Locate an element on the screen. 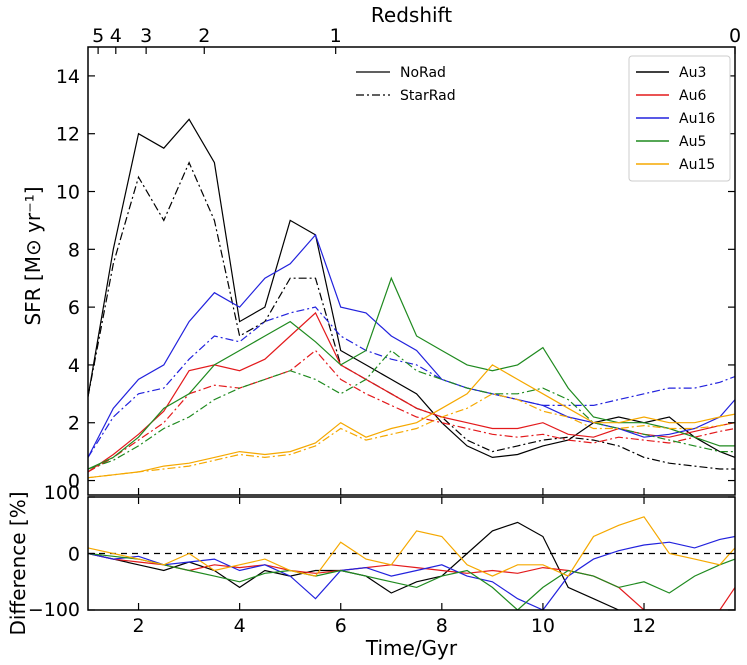  series-line-au15-dashdot is located at coordinates (411, 436).